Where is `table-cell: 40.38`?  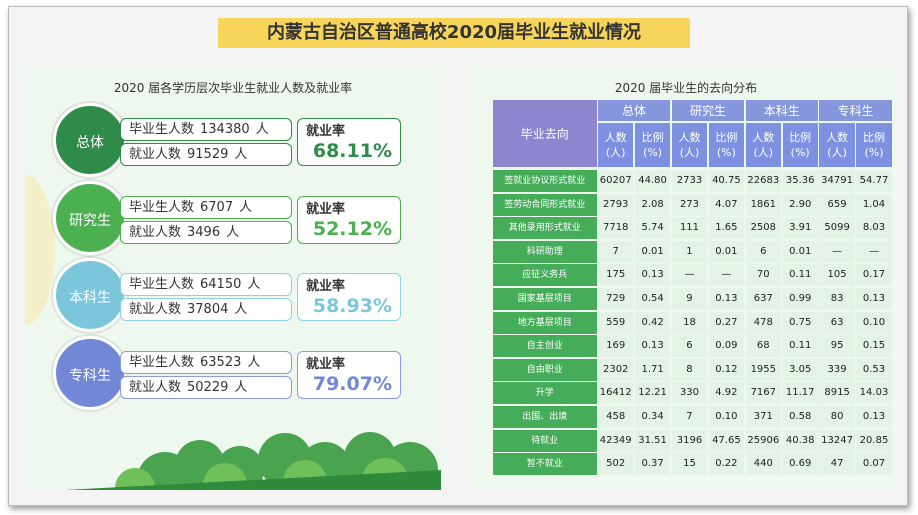
table-cell: 40.38 is located at coordinates (800, 440).